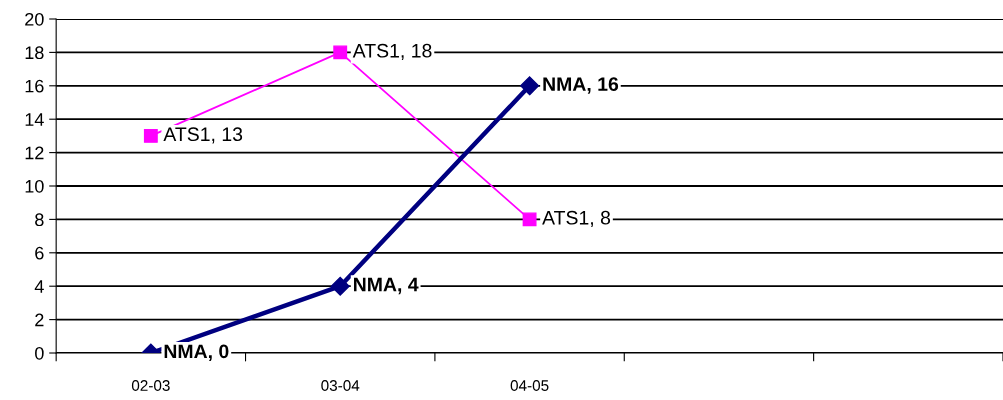 Image resolution: width=1003 pixels, height=400 pixels. I want to click on y-tick-label: 16, so click(34, 86).